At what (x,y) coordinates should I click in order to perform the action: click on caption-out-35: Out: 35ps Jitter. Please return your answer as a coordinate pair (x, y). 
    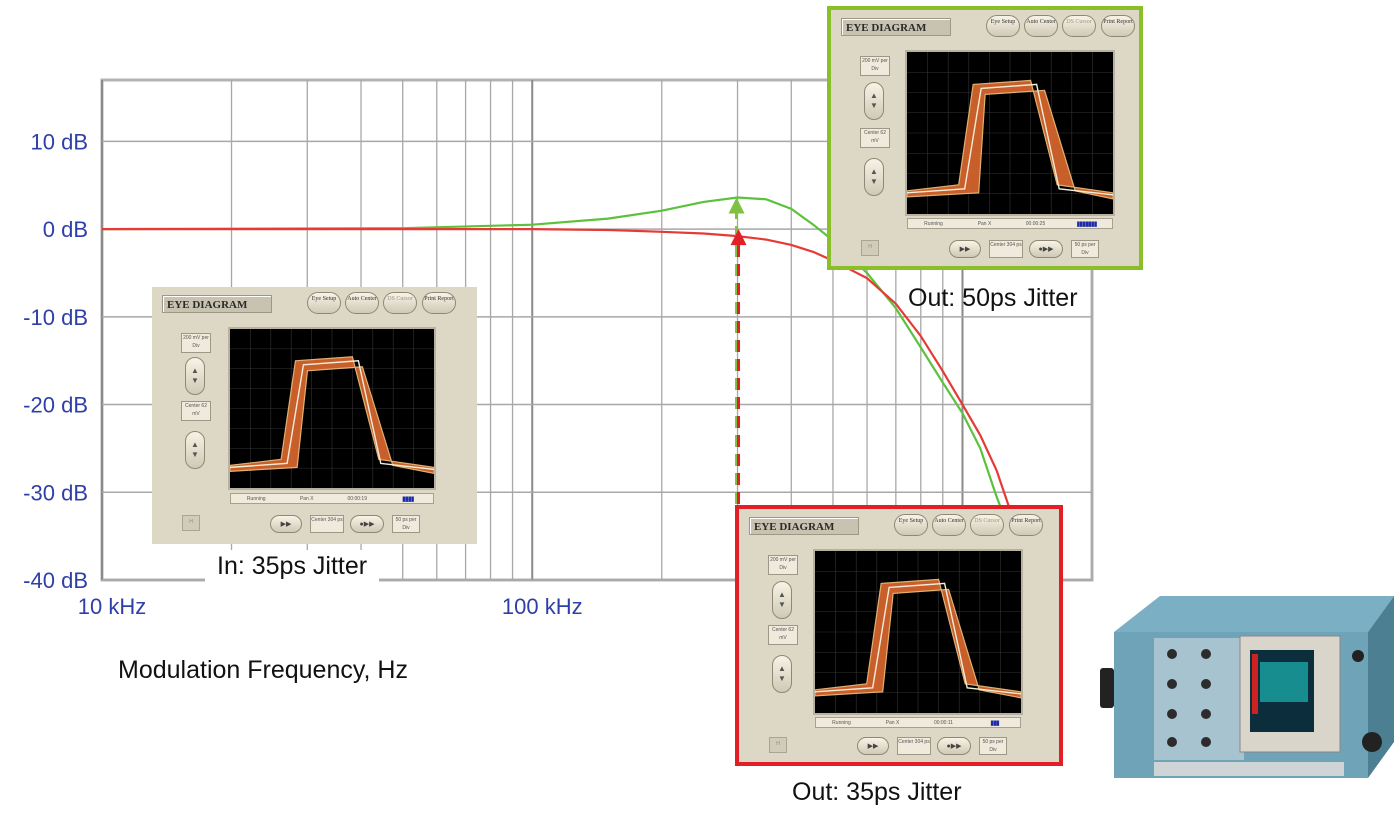
    Looking at the image, I should click on (877, 792).